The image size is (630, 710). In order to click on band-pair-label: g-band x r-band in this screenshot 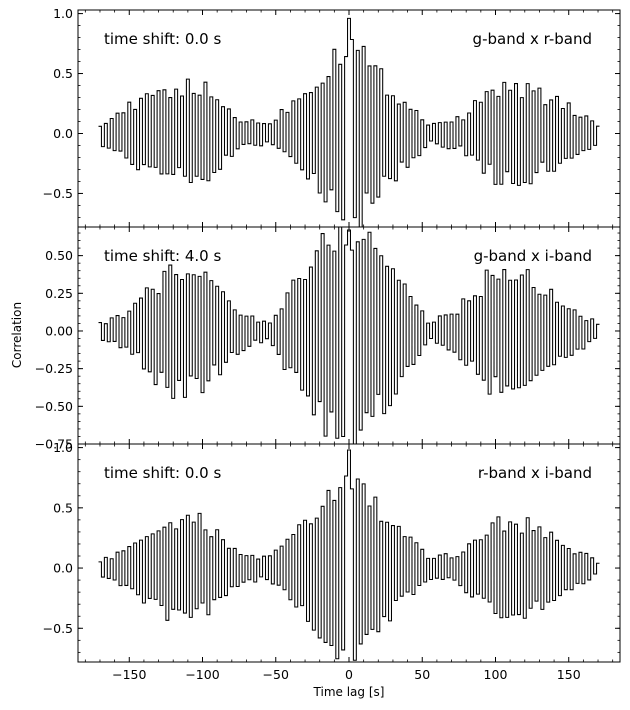, I will do `click(532, 39)`.